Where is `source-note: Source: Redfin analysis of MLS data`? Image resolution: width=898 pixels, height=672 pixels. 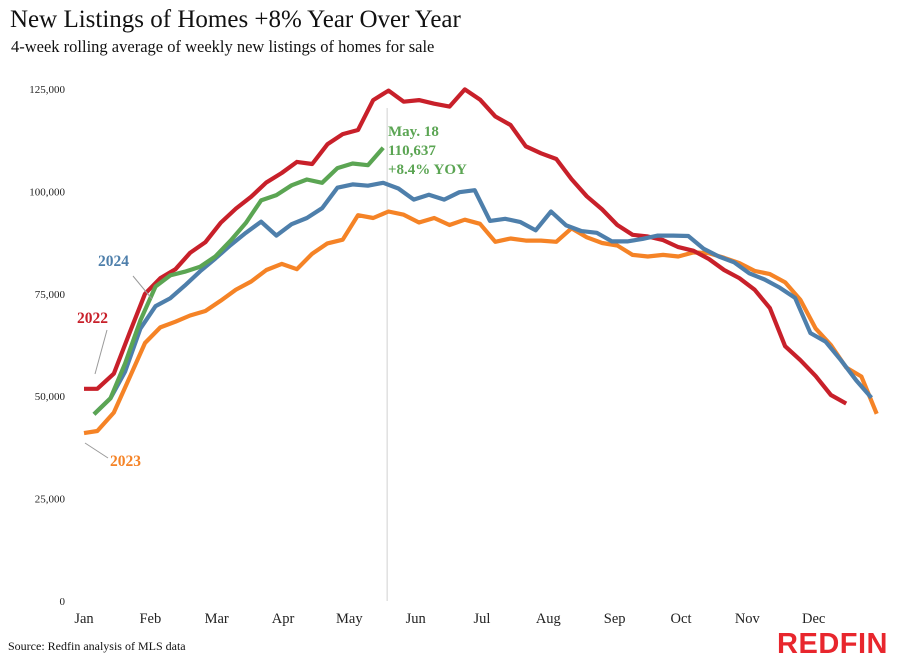
source-note: Source: Redfin analysis of MLS data is located at coordinates (97, 646).